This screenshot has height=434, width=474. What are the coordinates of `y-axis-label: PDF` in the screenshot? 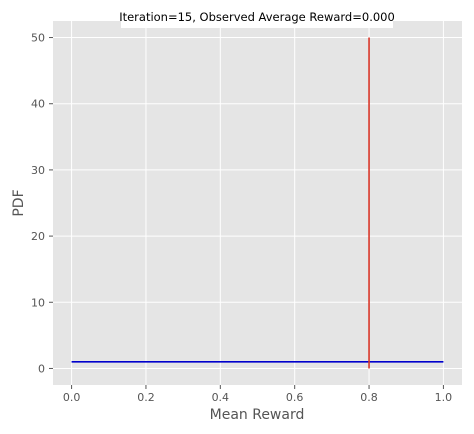 It's located at (19, 202).